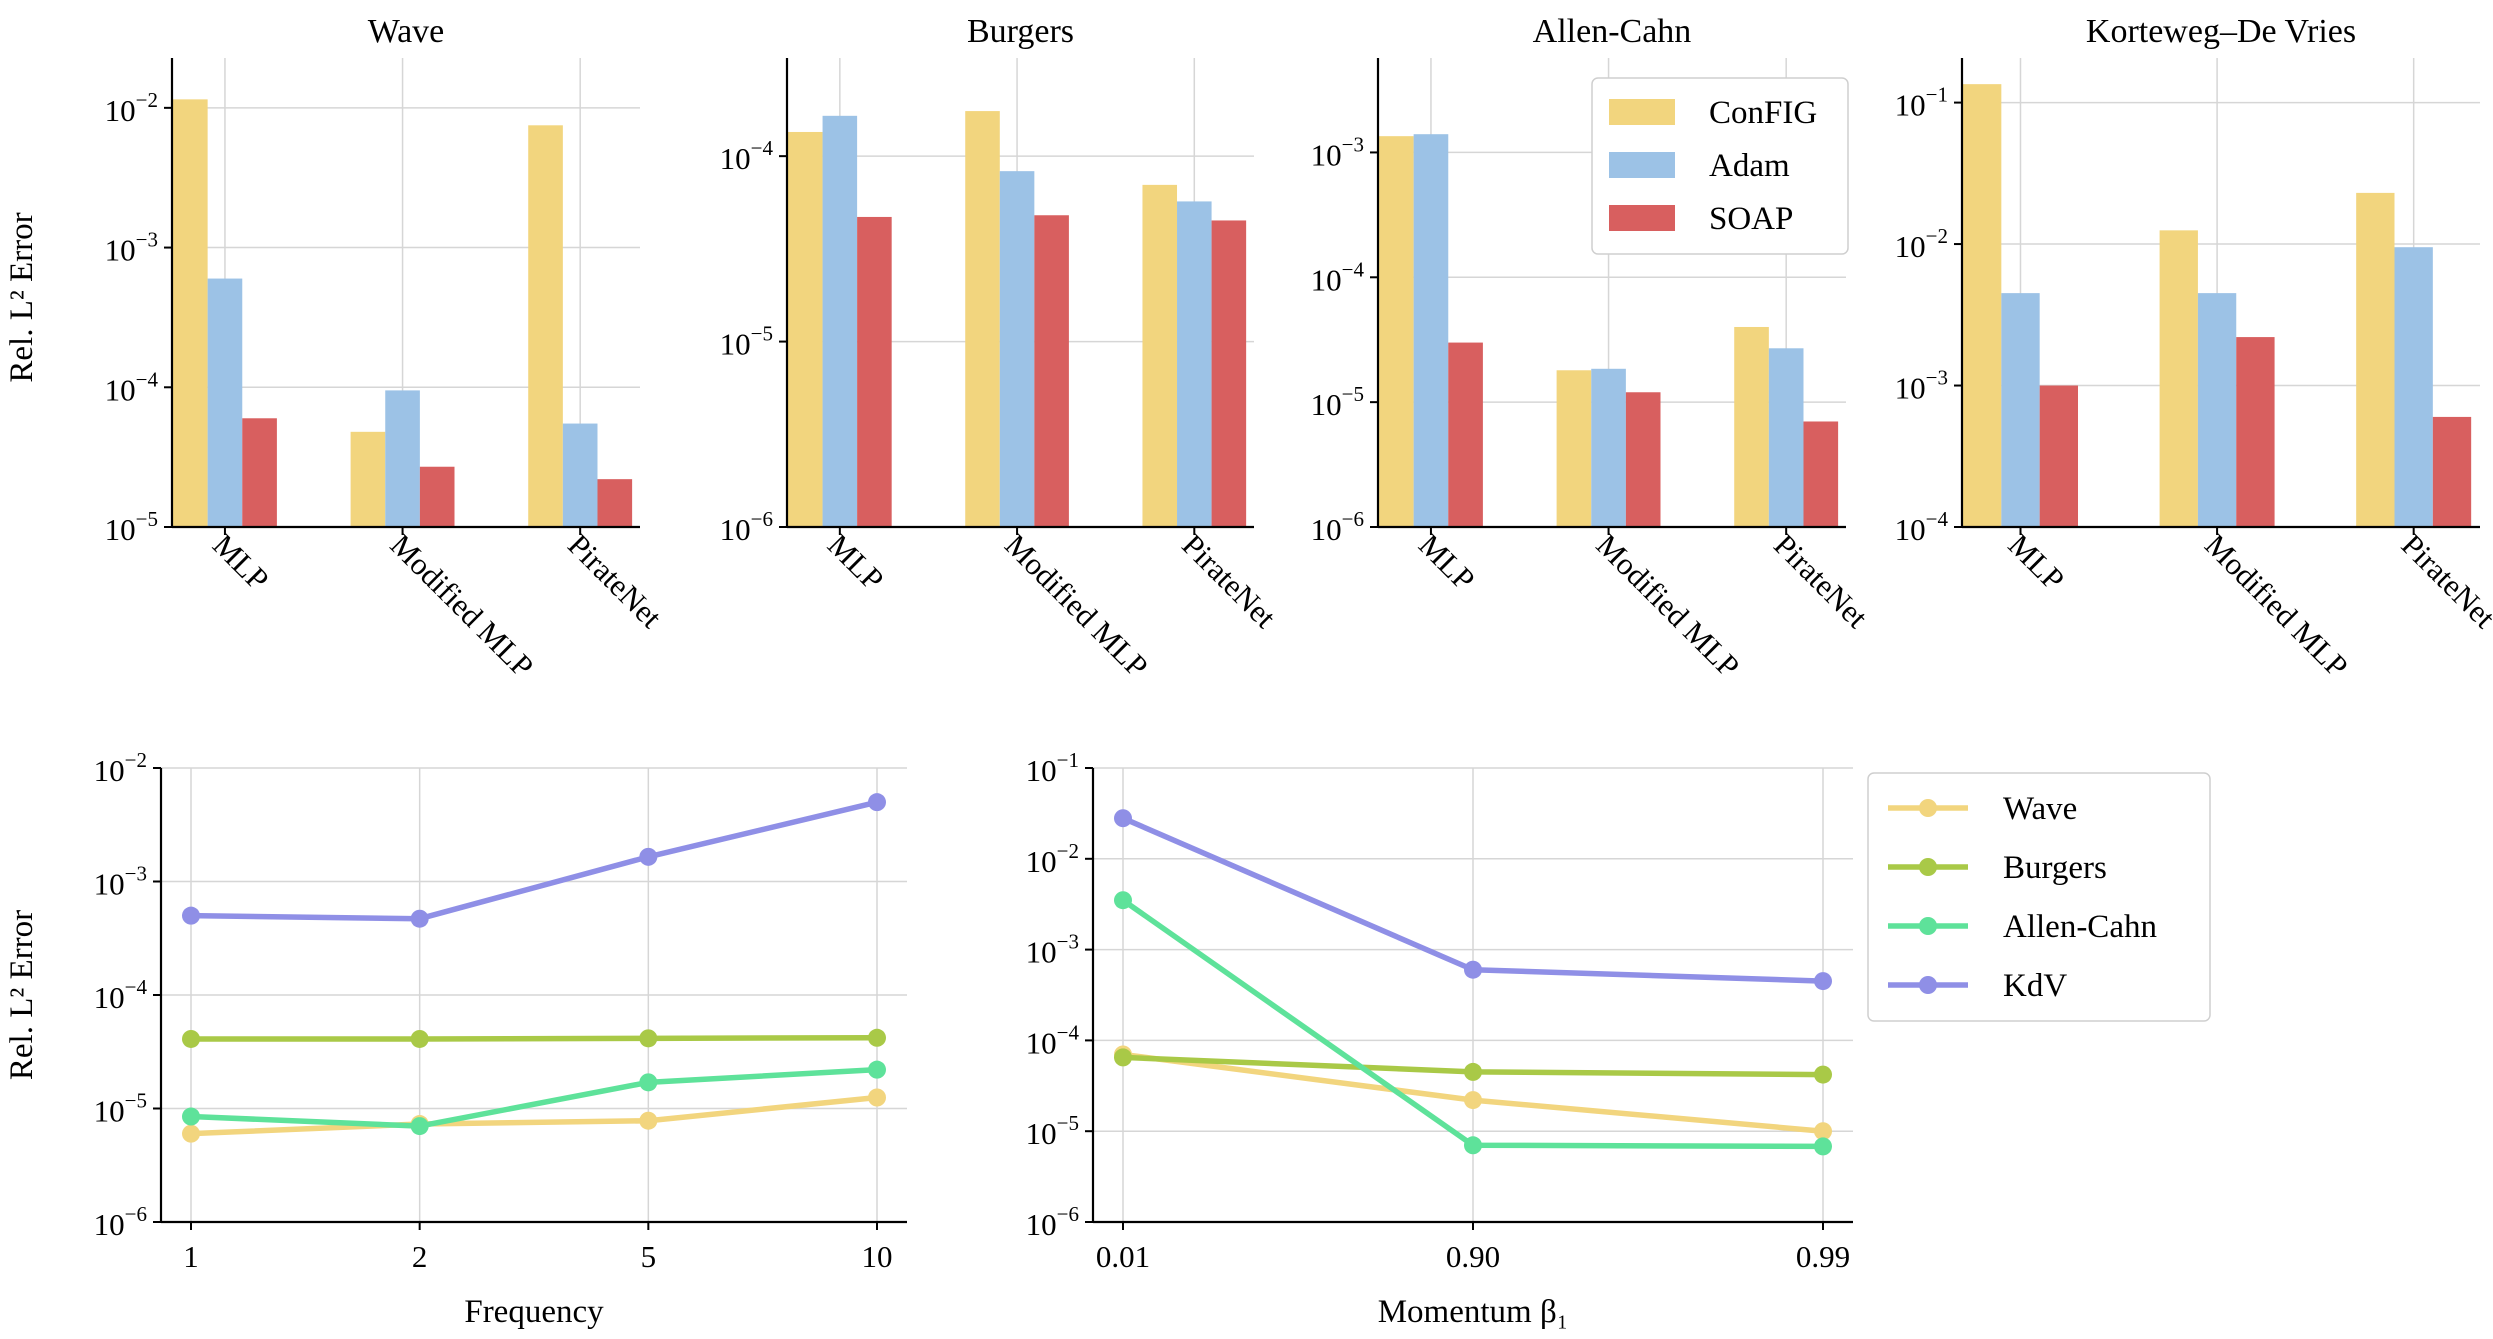 This screenshot has width=2493, height=1339. Describe the element at coordinates (1473, 1256) in the screenshot. I see `x-tick-label: 0.90` at that location.